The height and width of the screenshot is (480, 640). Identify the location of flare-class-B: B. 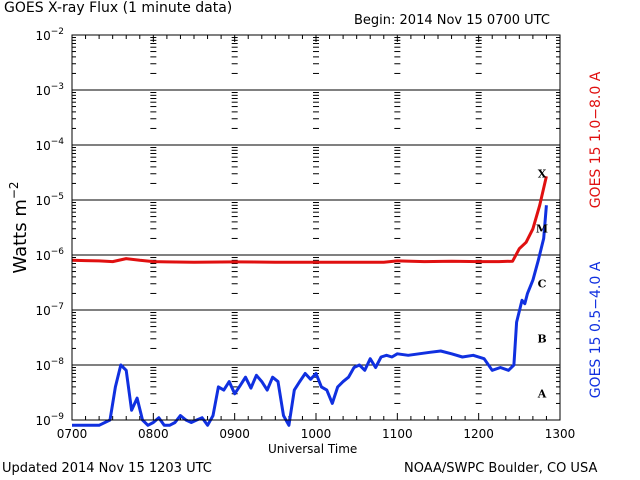
(541, 339).